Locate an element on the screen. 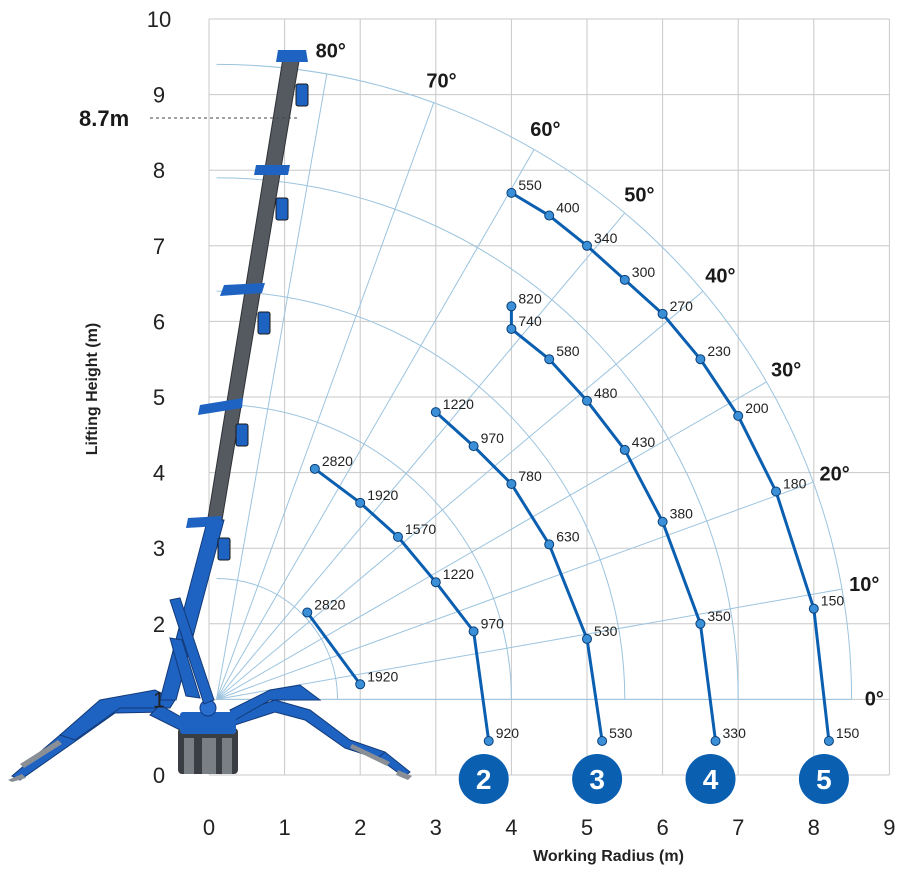 The width and height of the screenshot is (897, 873). load-label: 920 is located at coordinates (508, 733).